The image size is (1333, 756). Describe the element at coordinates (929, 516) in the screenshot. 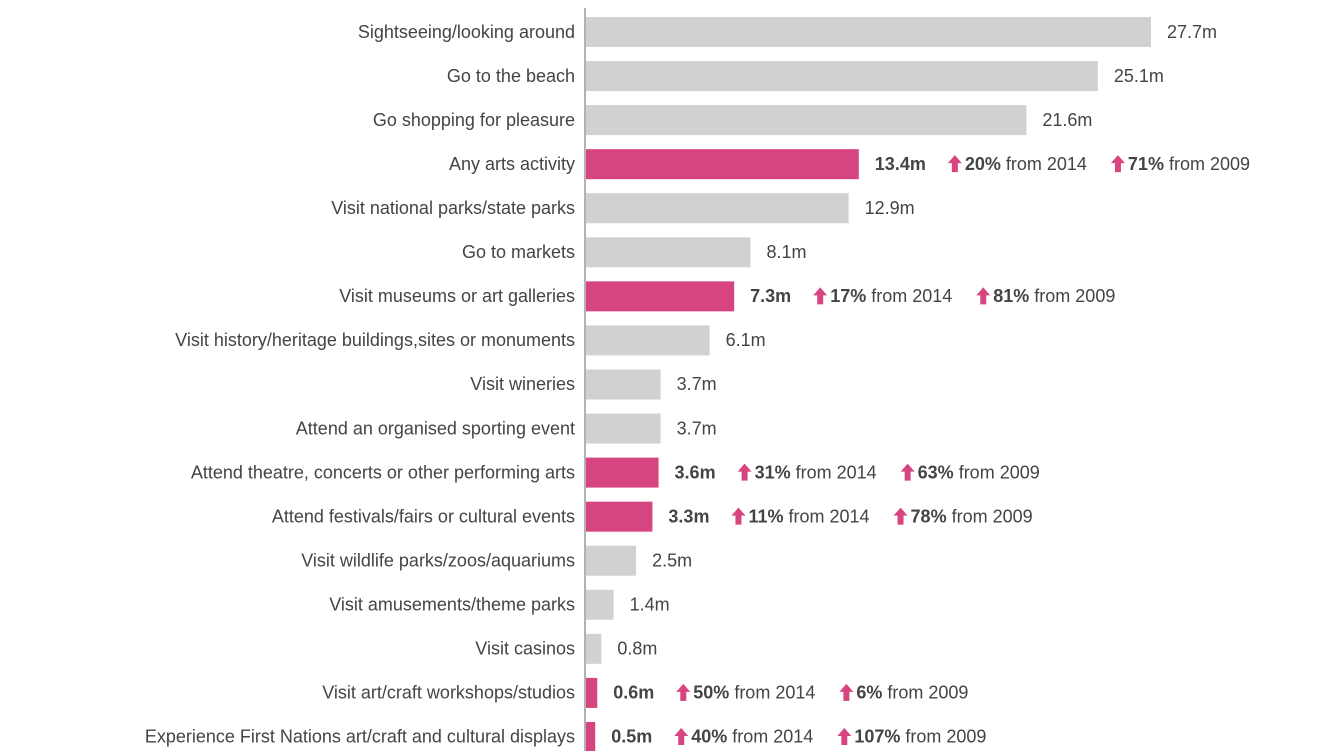

I see `growth-value: 78%` at that location.